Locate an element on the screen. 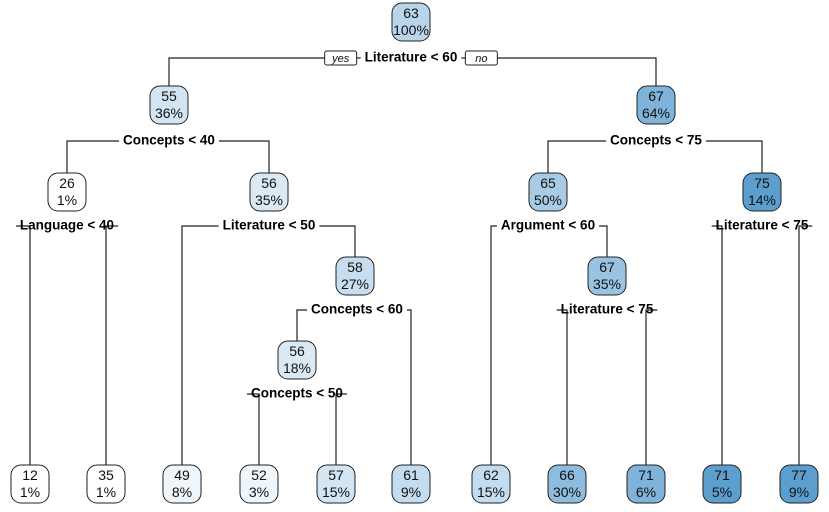 This screenshot has width=829, height=512. split-label-s2: Concepts < 75 is located at coordinates (656, 140).